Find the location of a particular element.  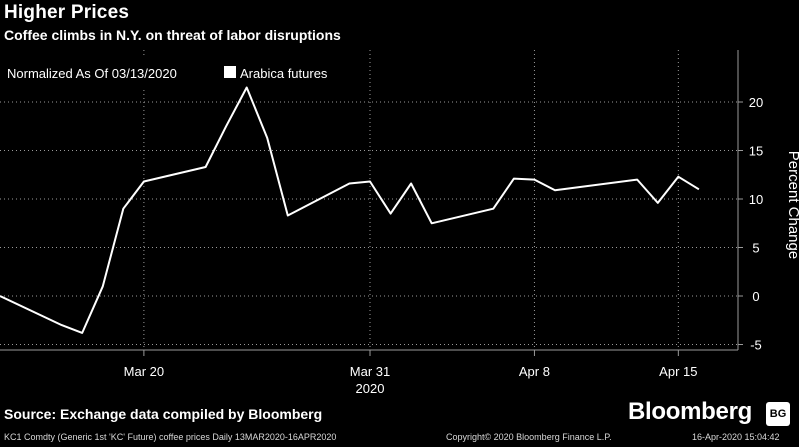

legend-label: Arabica futures is located at coordinates (284, 73).